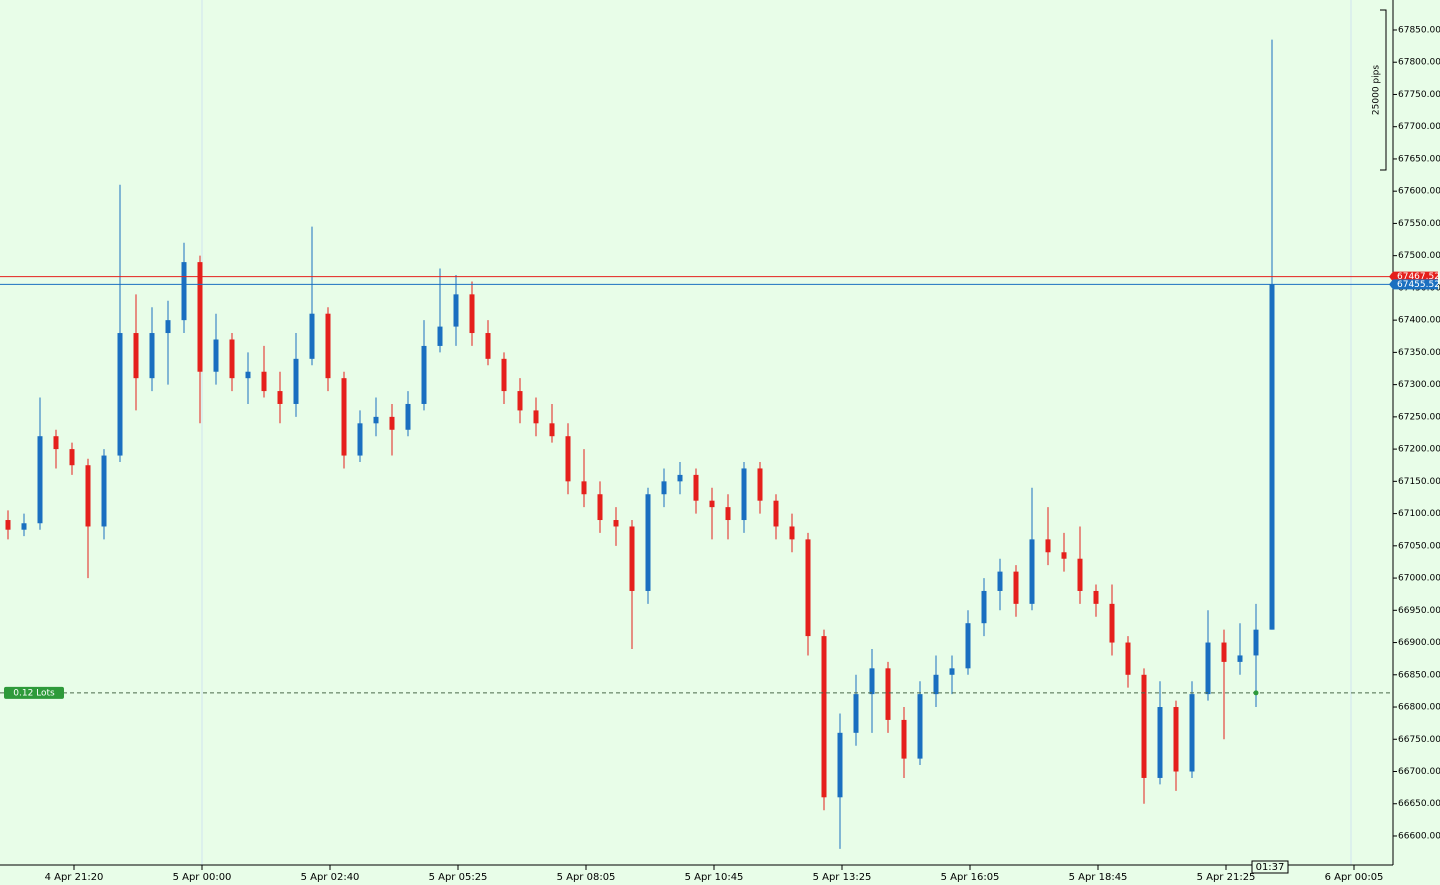 The height and width of the screenshot is (885, 1440). Describe the element at coordinates (1419, 159) in the screenshot. I see `y-tick-label: 67650.00` at that location.